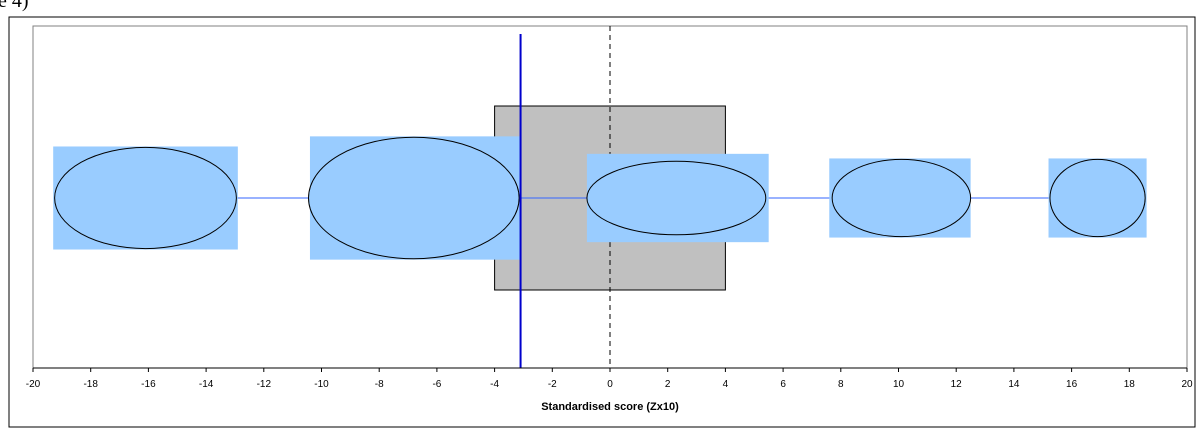 The width and height of the screenshot is (1196, 428). I want to click on x-tick-label: -2, so click(552, 384).